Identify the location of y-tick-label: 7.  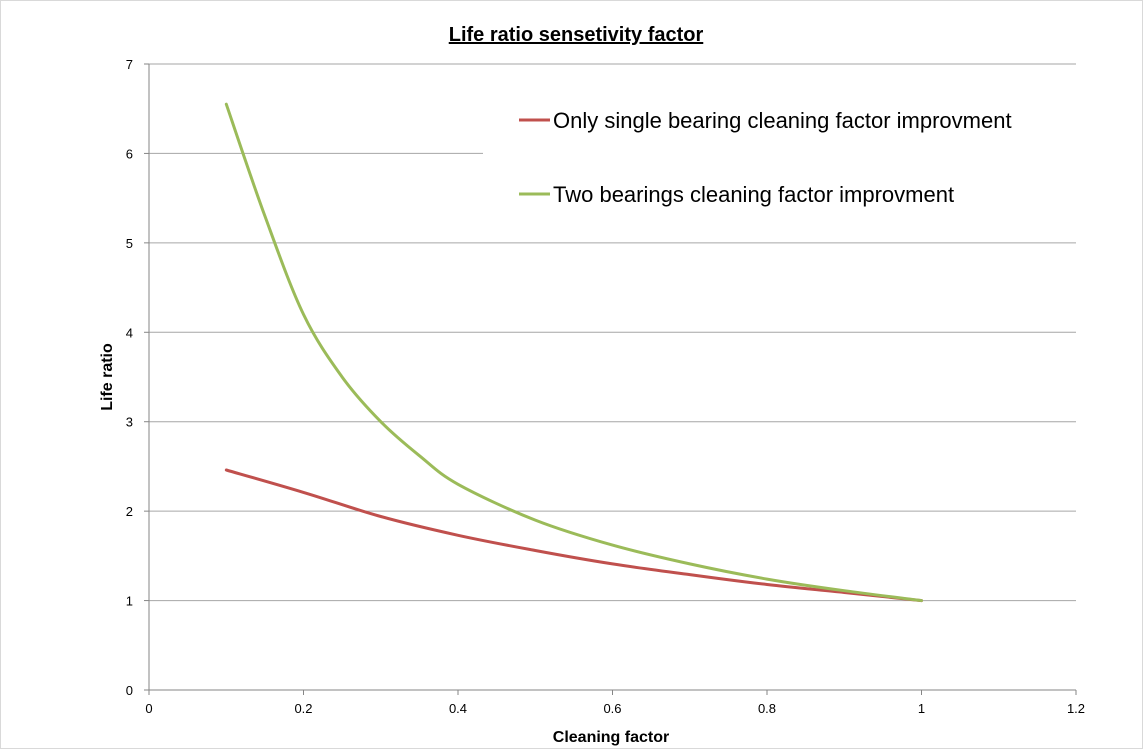
(129, 64).